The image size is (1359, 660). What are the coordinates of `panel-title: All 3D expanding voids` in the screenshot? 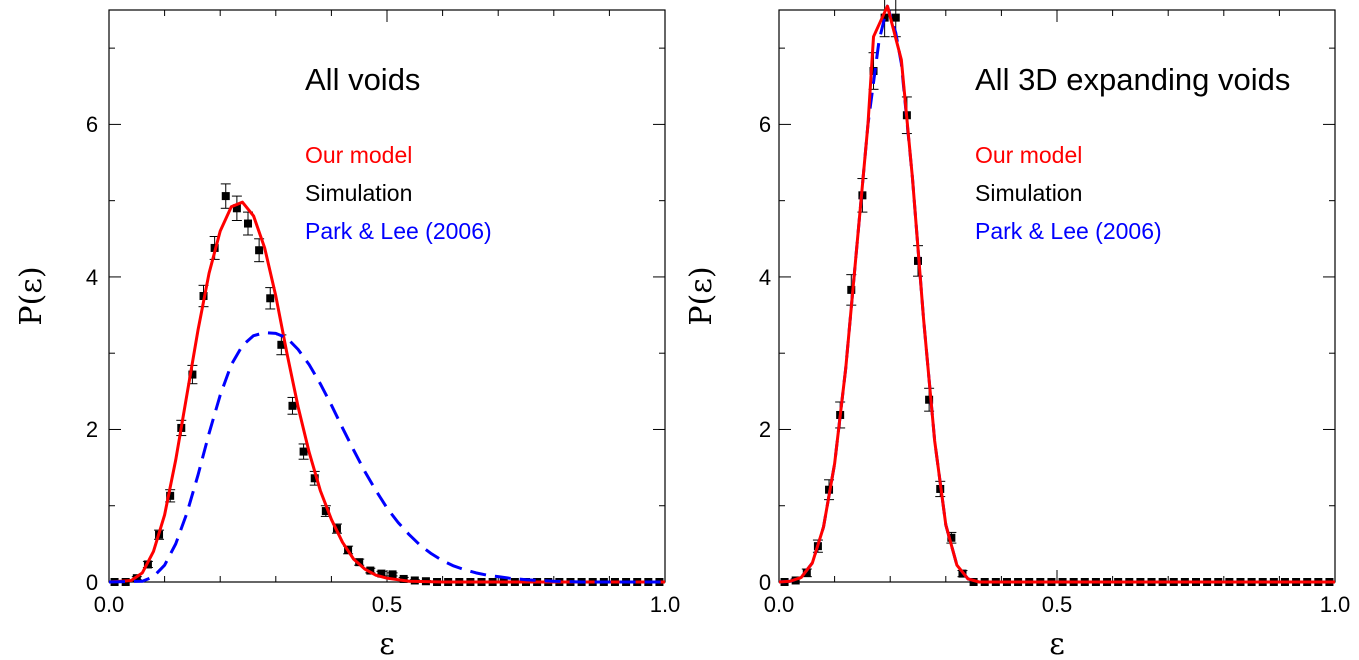 It's located at (1132, 79).